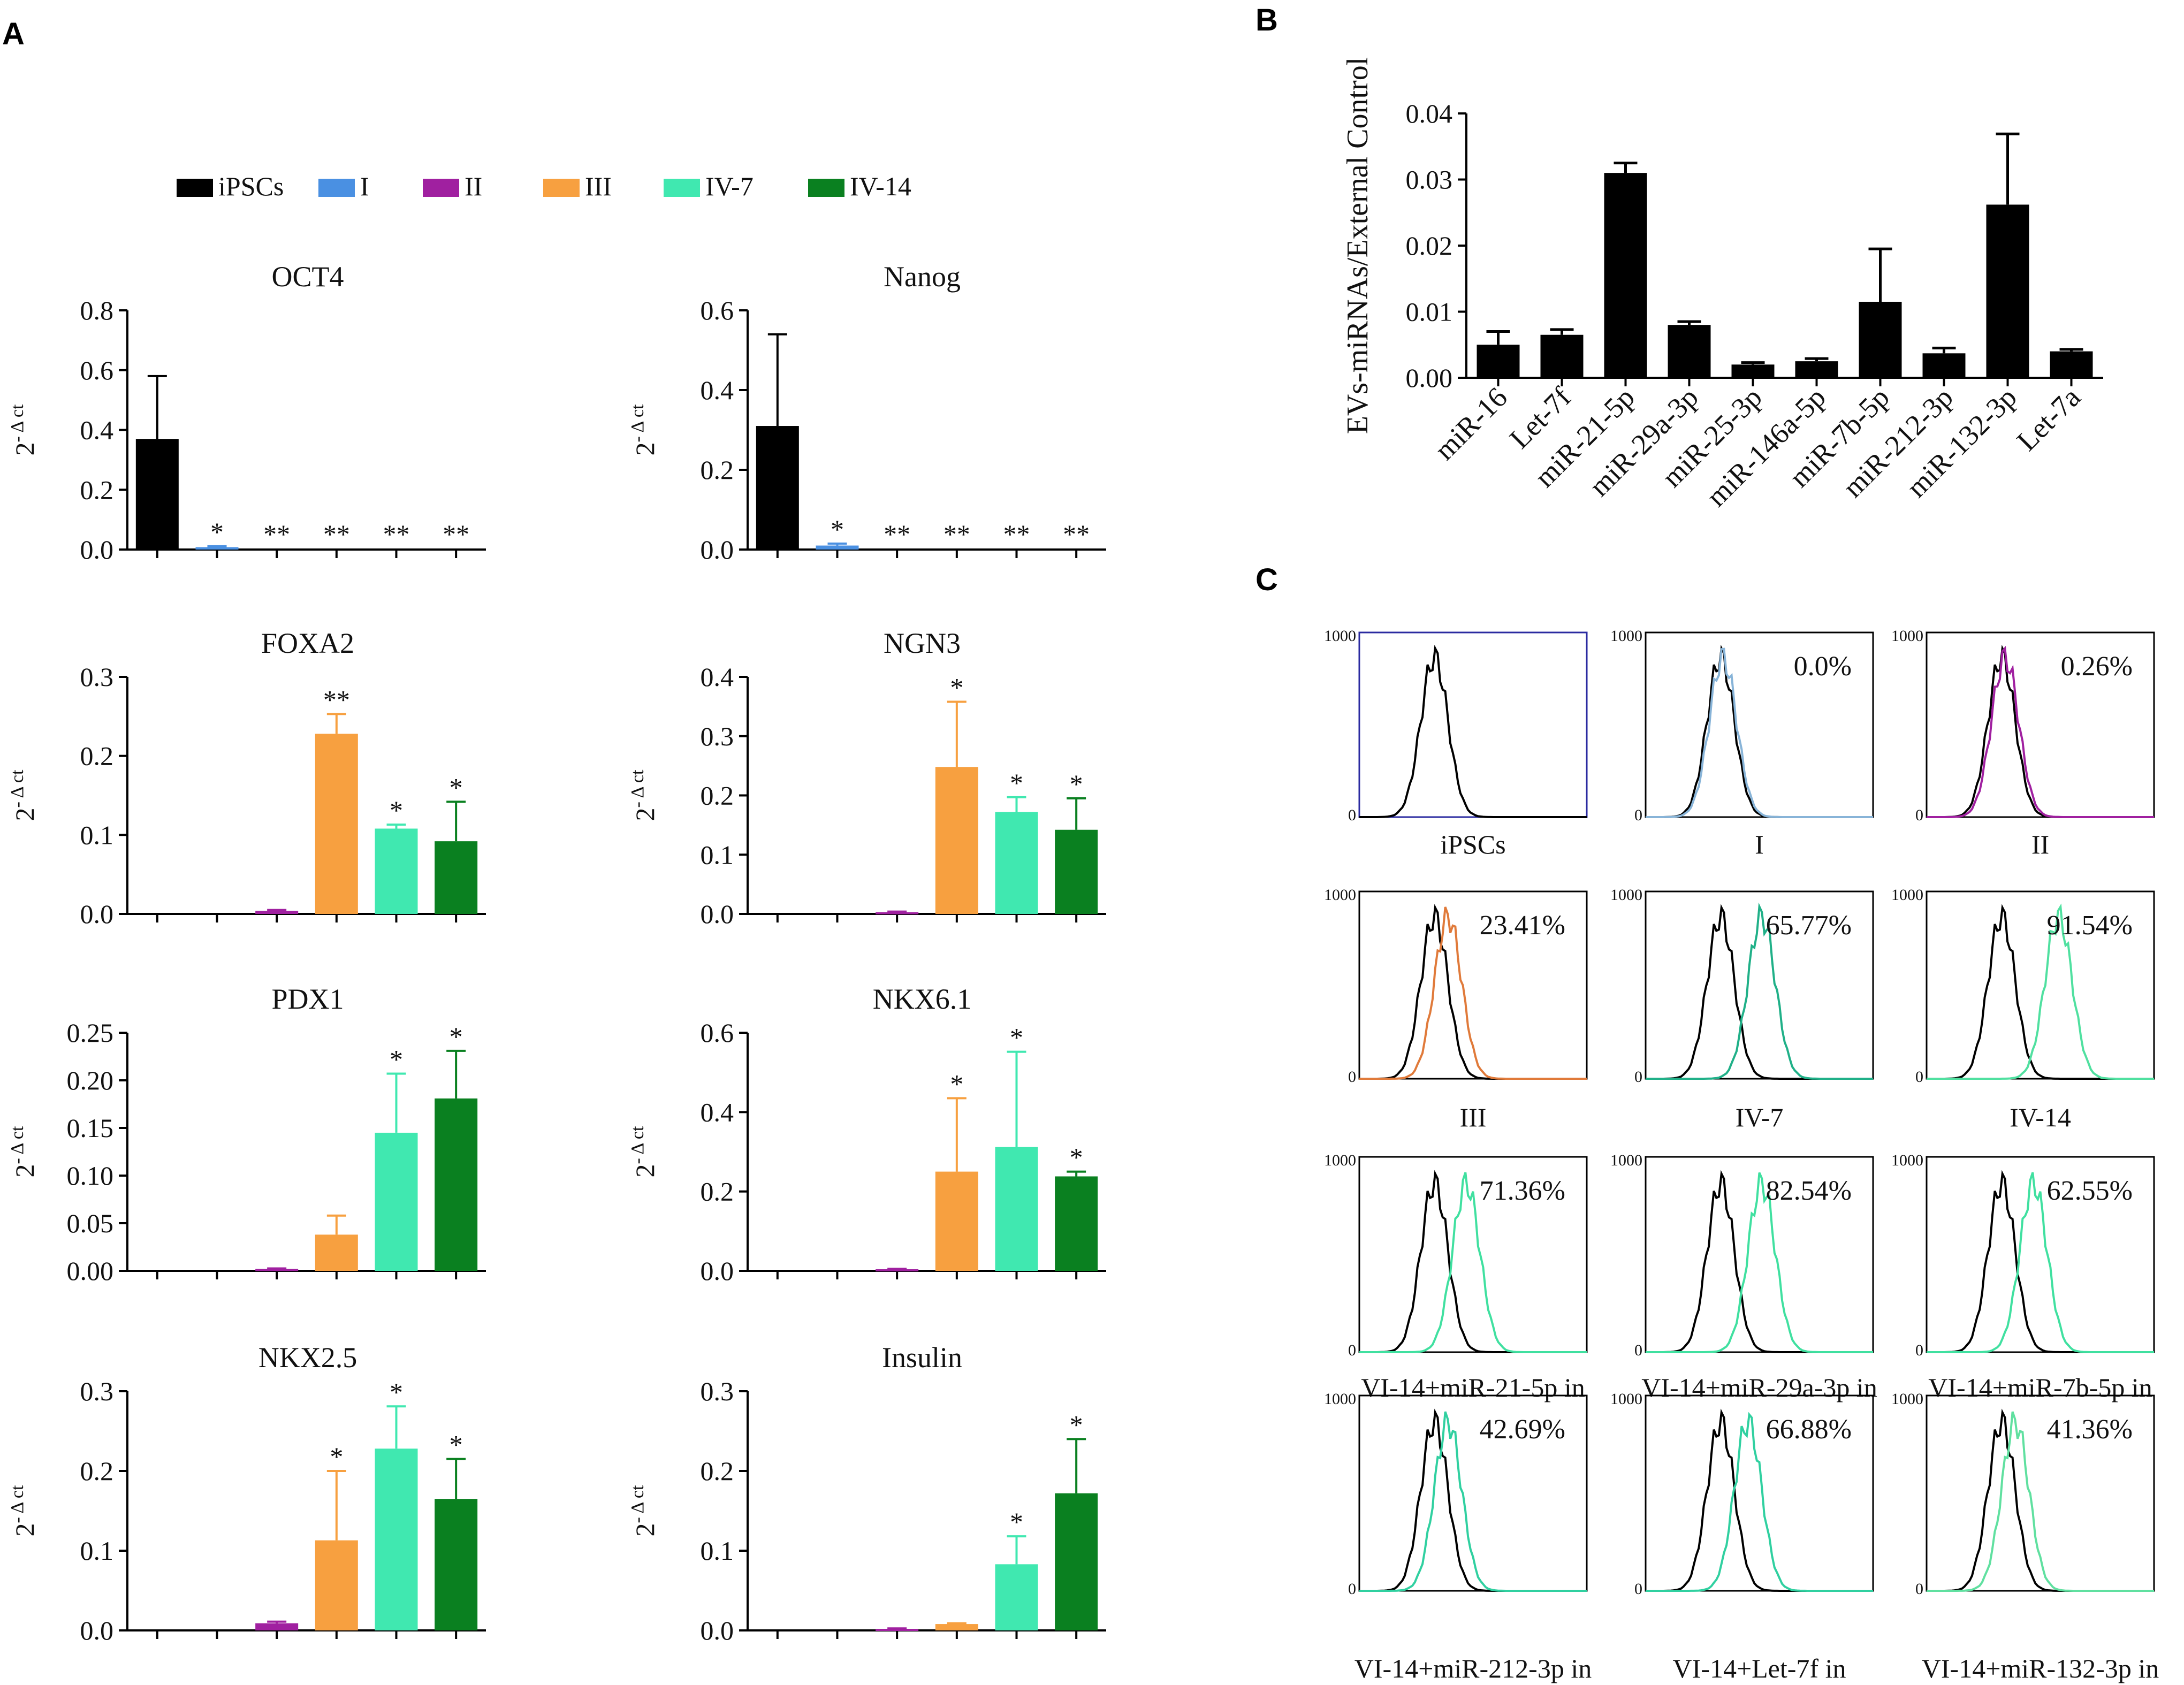  Describe the element at coordinates (90, 1176) in the screenshot. I see `y-tick-label: 0.10` at that location.